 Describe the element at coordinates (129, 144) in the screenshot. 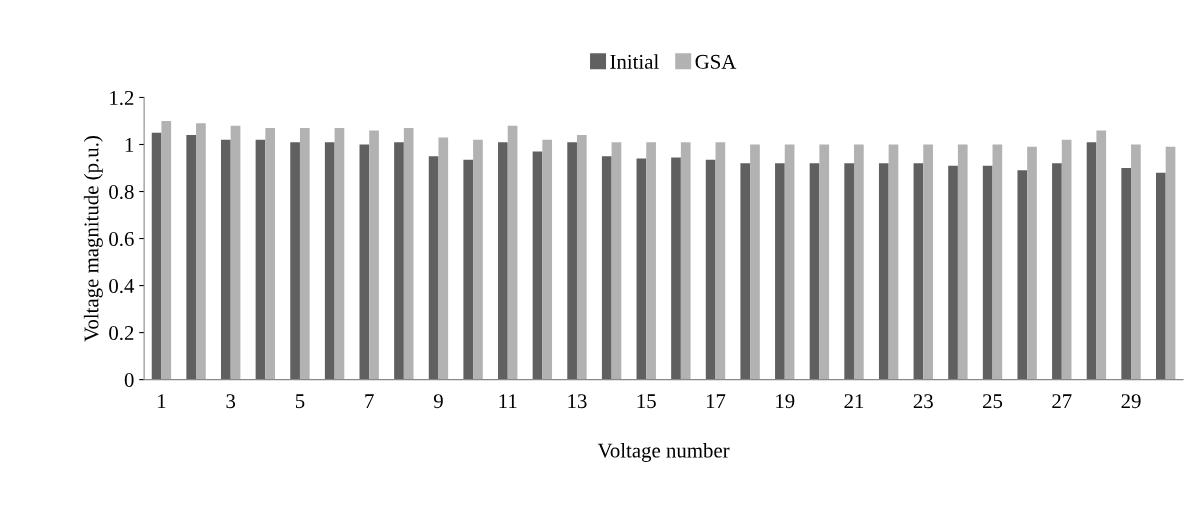

I see `y-tick-label: 1` at that location.